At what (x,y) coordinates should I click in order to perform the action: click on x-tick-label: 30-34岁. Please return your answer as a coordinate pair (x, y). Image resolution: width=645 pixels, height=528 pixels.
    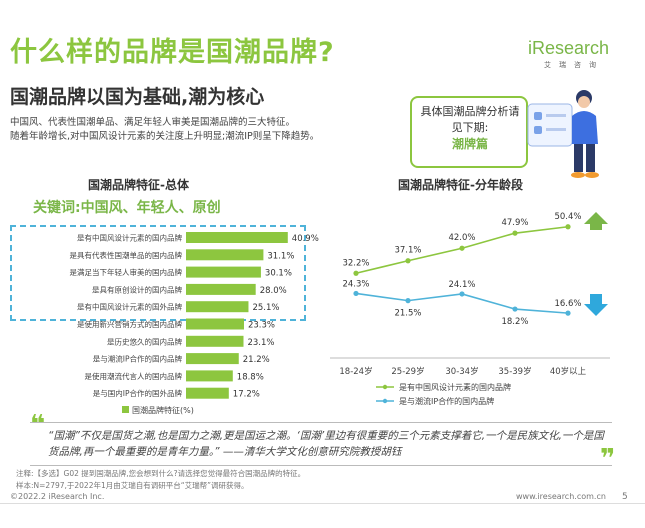
    Looking at the image, I should click on (461, 371).